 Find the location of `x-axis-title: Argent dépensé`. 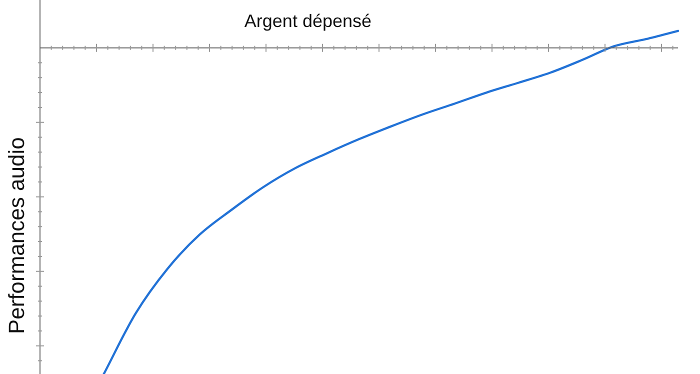

x-axis-title: Argent dépensé is located at coordinates (308, 20).